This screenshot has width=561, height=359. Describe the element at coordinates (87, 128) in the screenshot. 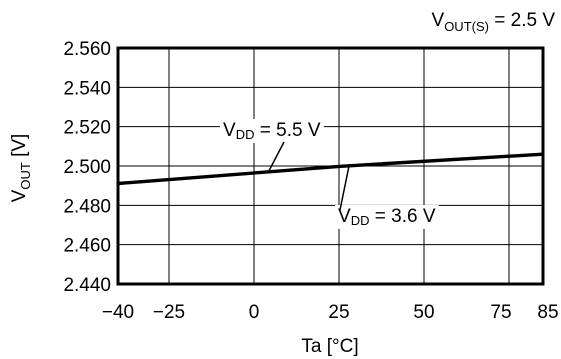

I see `y-tick-label: 2.520` at that location.